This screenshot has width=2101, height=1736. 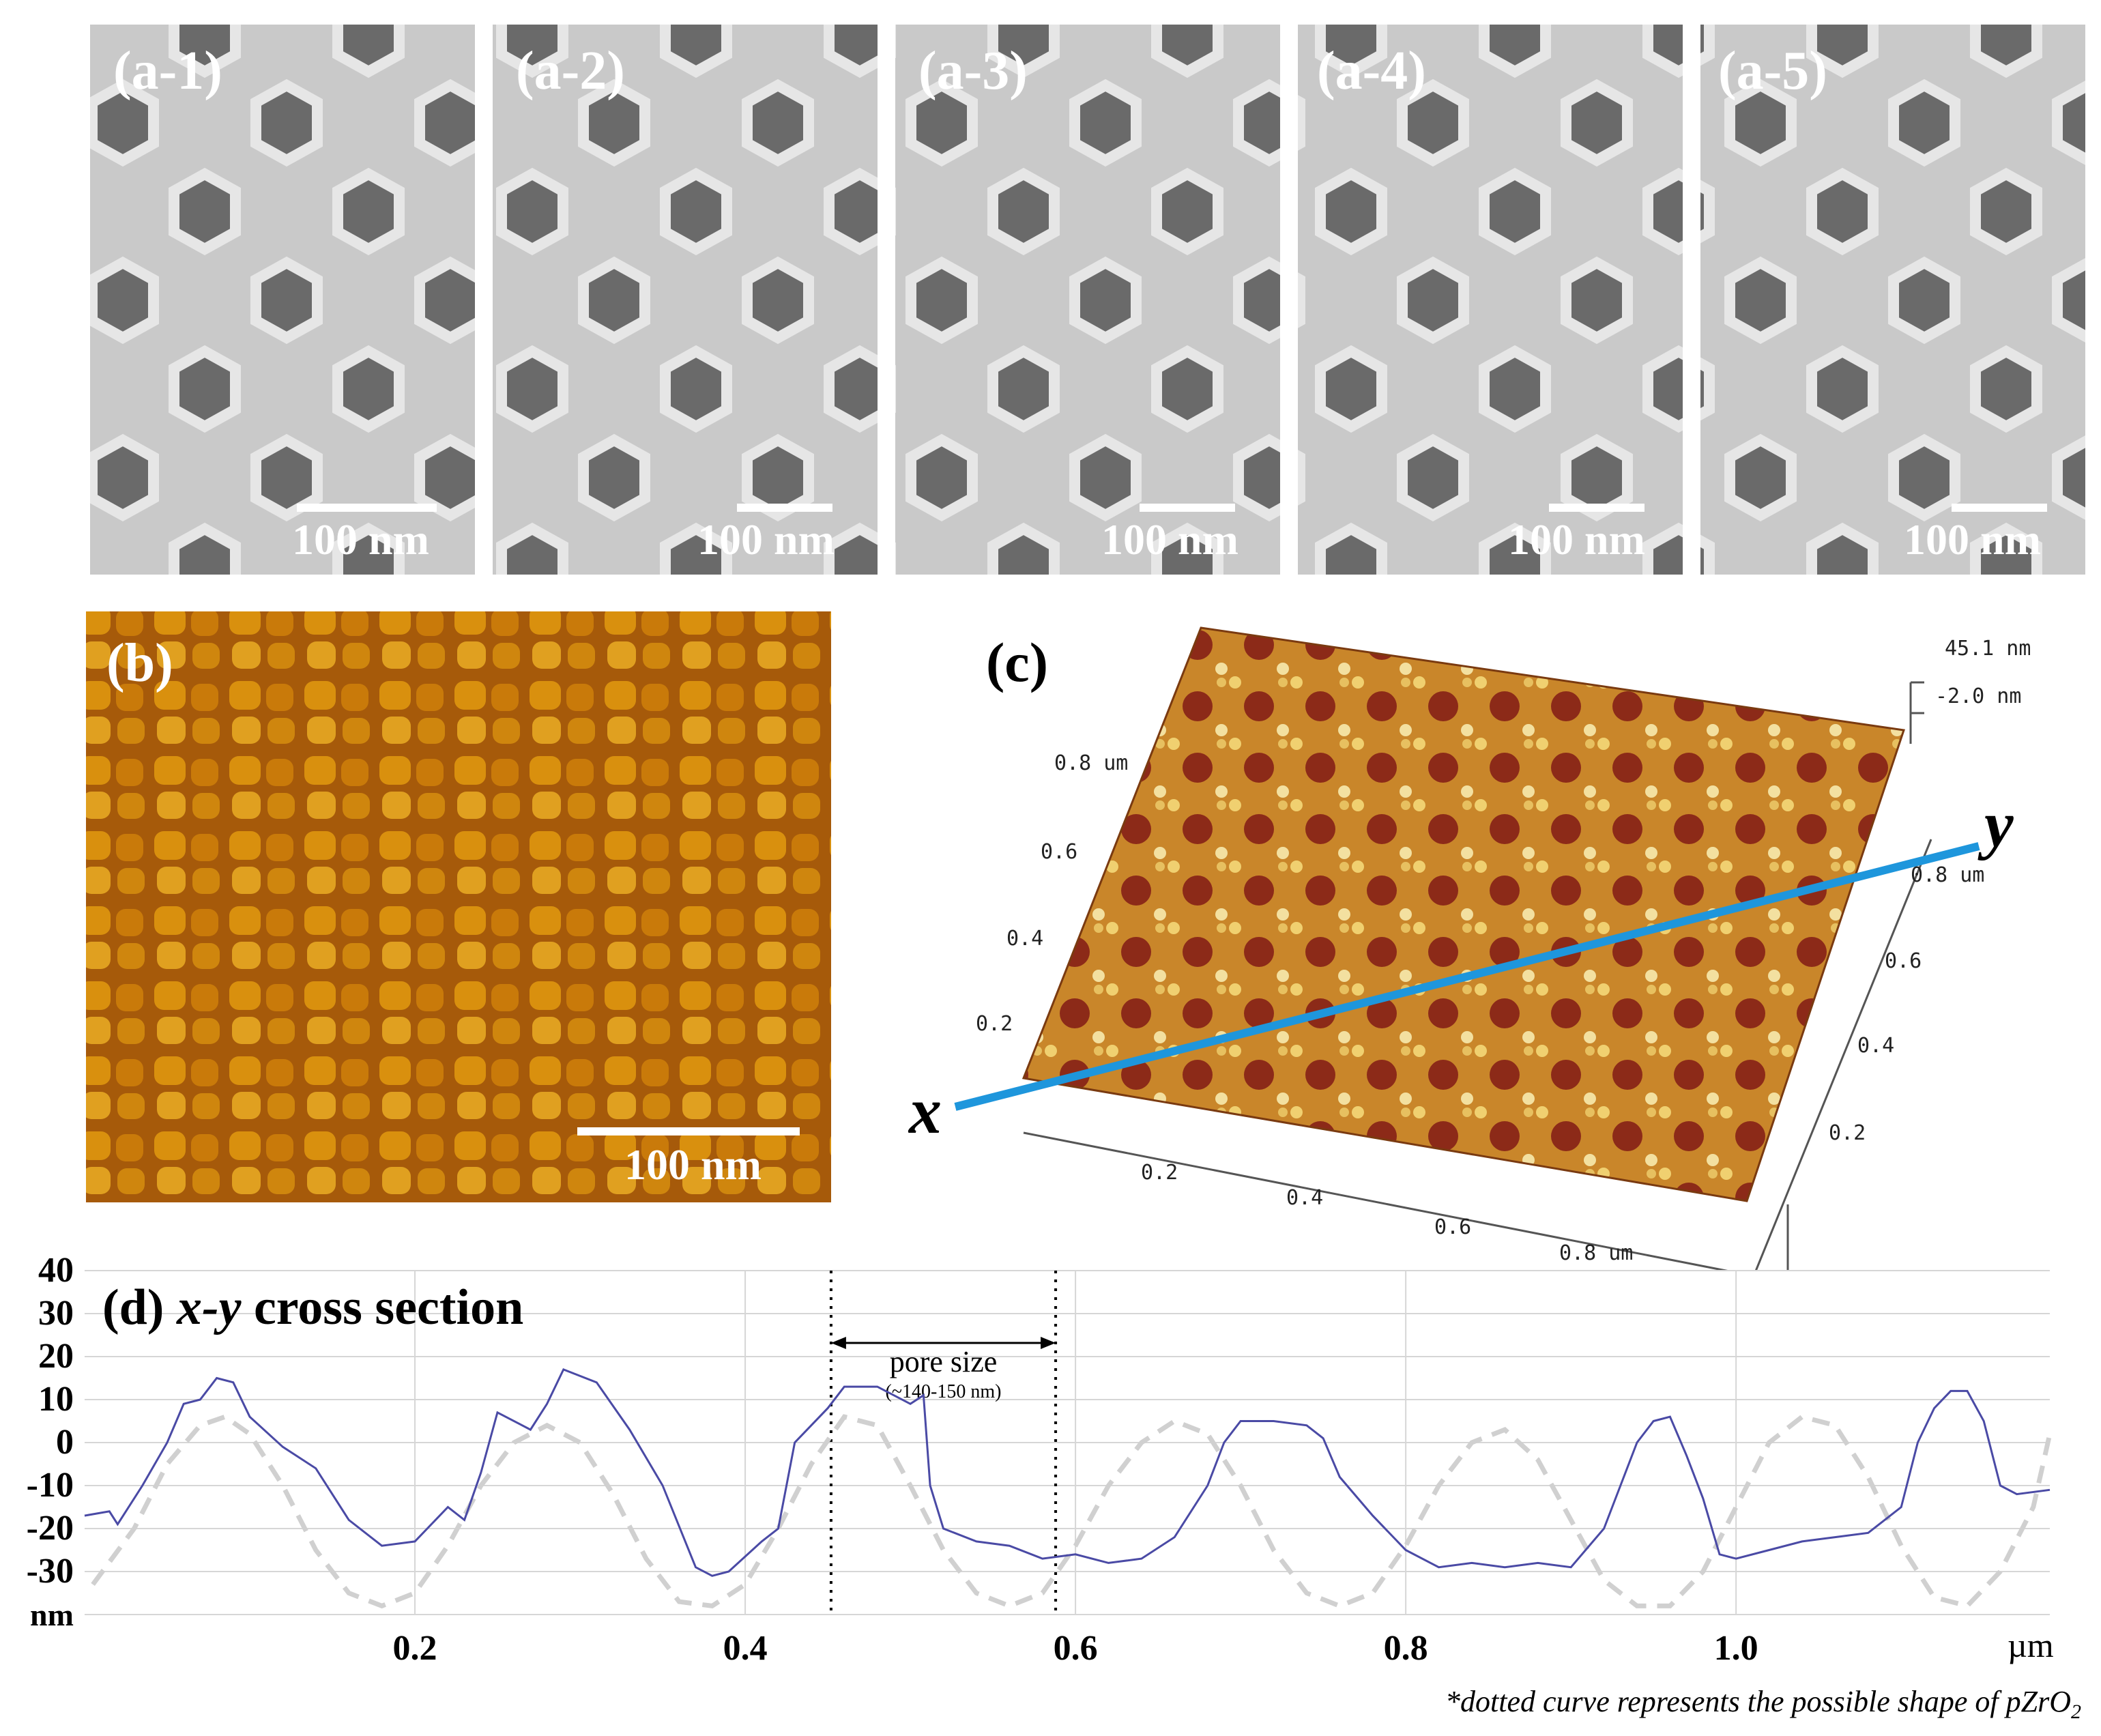 What do you see at coordinates (52, 1615) in the screenshot?
I see `y-axis-unit: nm` at bounding box center [52, 1615].